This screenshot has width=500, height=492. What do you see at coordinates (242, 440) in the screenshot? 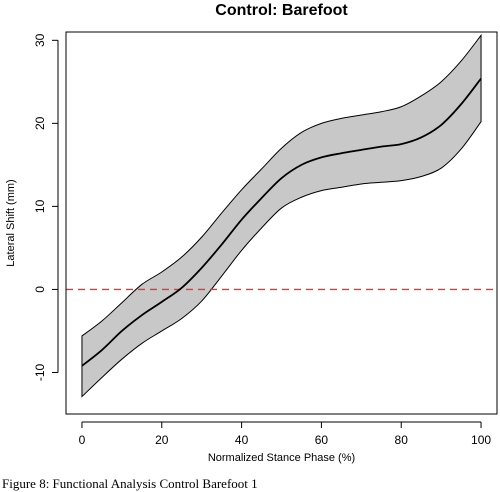
I see `x-tick-label: 40` at bounding box center [242, 440].